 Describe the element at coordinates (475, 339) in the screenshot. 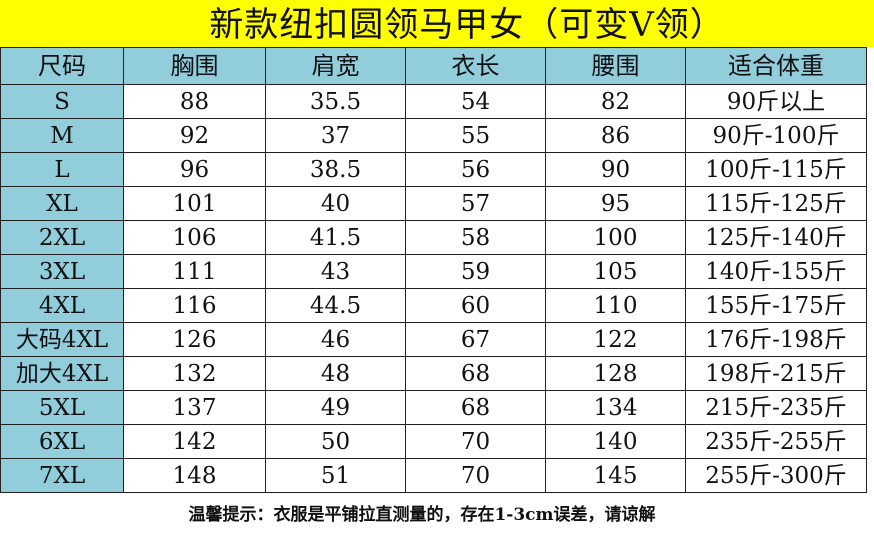

I see `table-cell: 67` at that location.